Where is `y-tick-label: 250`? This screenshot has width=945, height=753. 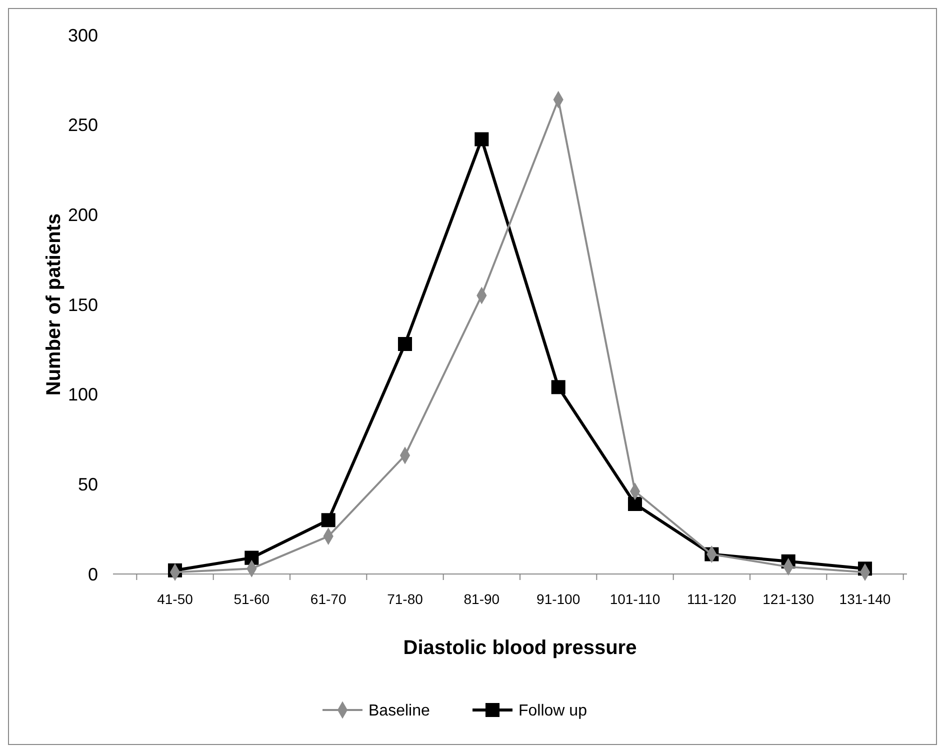 y-tick-label: 250 is located at coordinates (83, 125).